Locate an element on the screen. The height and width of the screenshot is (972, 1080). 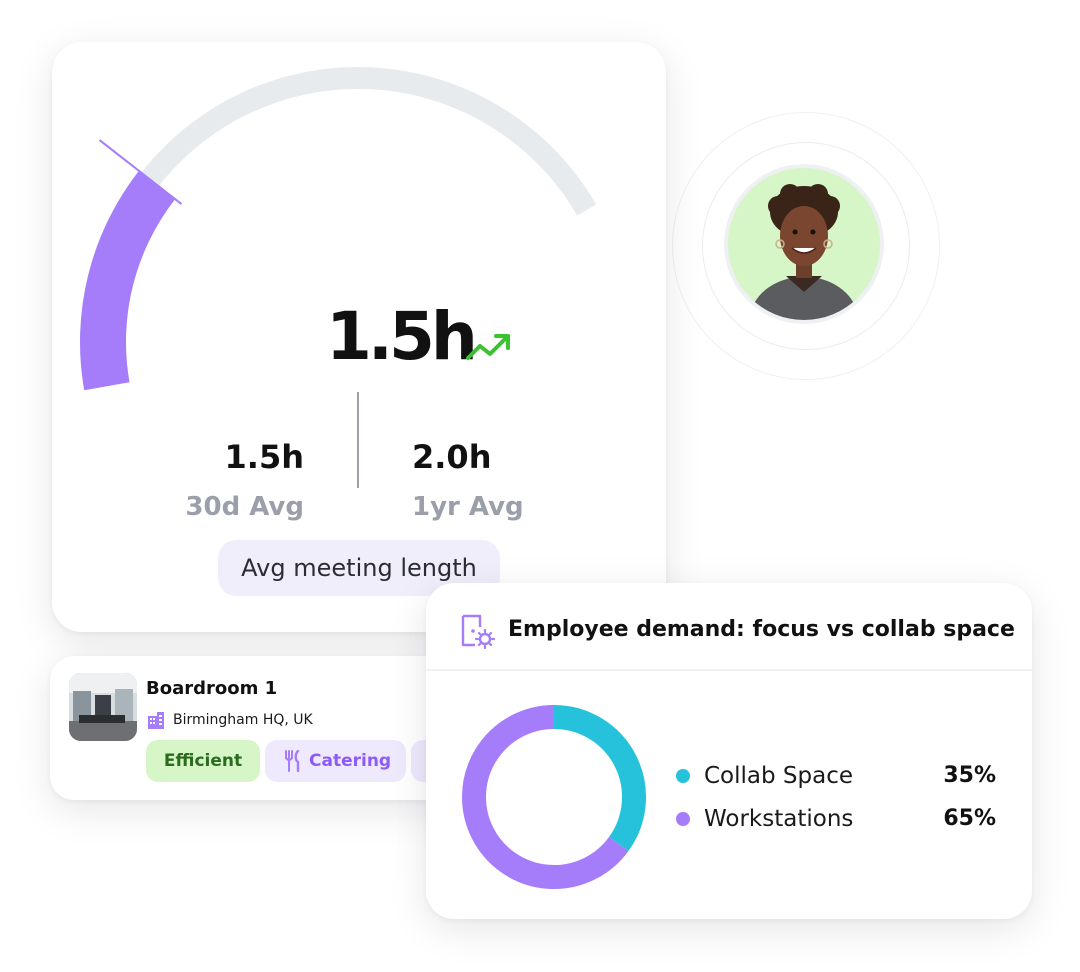
room-photo-icon is located at coordinates (103, 707).